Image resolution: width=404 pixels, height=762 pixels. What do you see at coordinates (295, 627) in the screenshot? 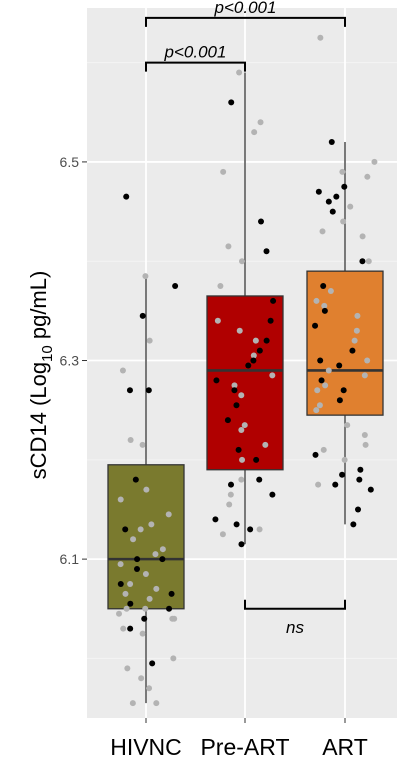
I see `comparison-label: ns` at bounding box center [295, 627].